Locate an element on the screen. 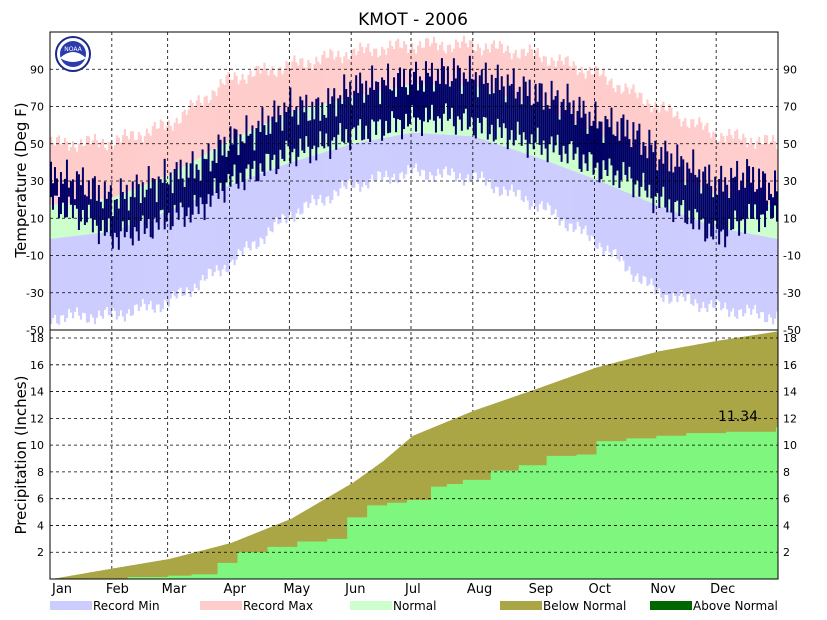 Image resolution: width=827 pixels, height=620 pixels. precip-tick-label-left: 10 is located at coordinates (37, 445).